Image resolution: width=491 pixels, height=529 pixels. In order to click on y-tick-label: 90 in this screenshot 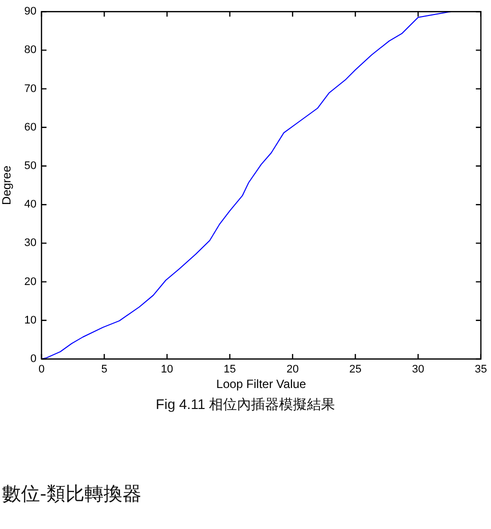, I will do `click(30, 12)`.